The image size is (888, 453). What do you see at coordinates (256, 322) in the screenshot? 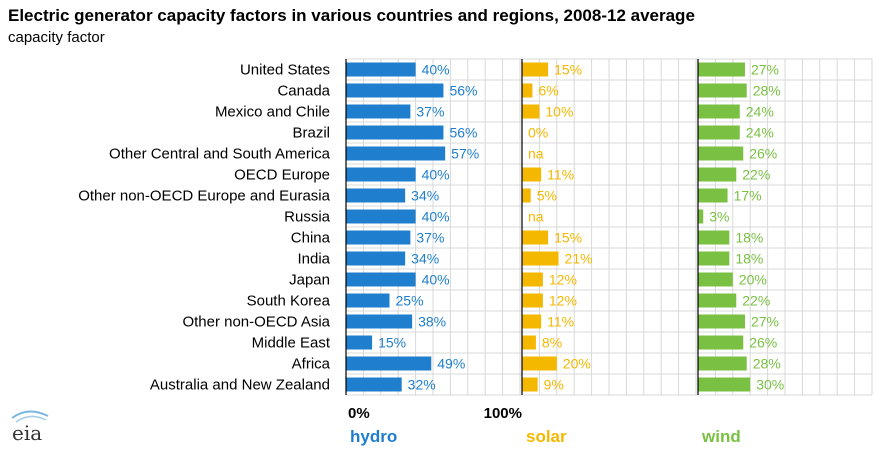
I see `category-label: Other non-OECD Asia` at bounding box center [256, 322].